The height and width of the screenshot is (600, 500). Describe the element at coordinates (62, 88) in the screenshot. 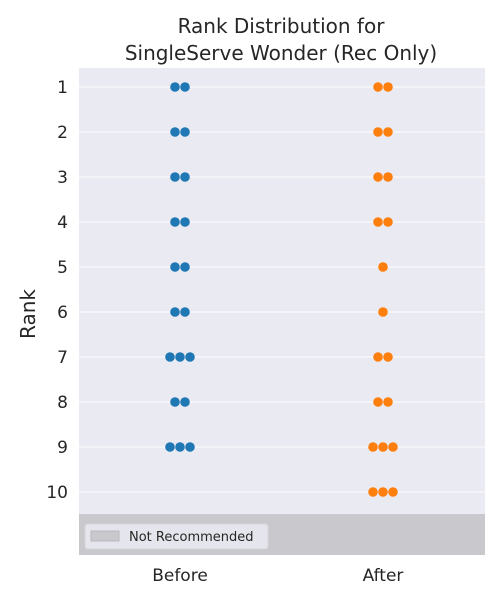

I see `y-tick-1: 1` at that location.